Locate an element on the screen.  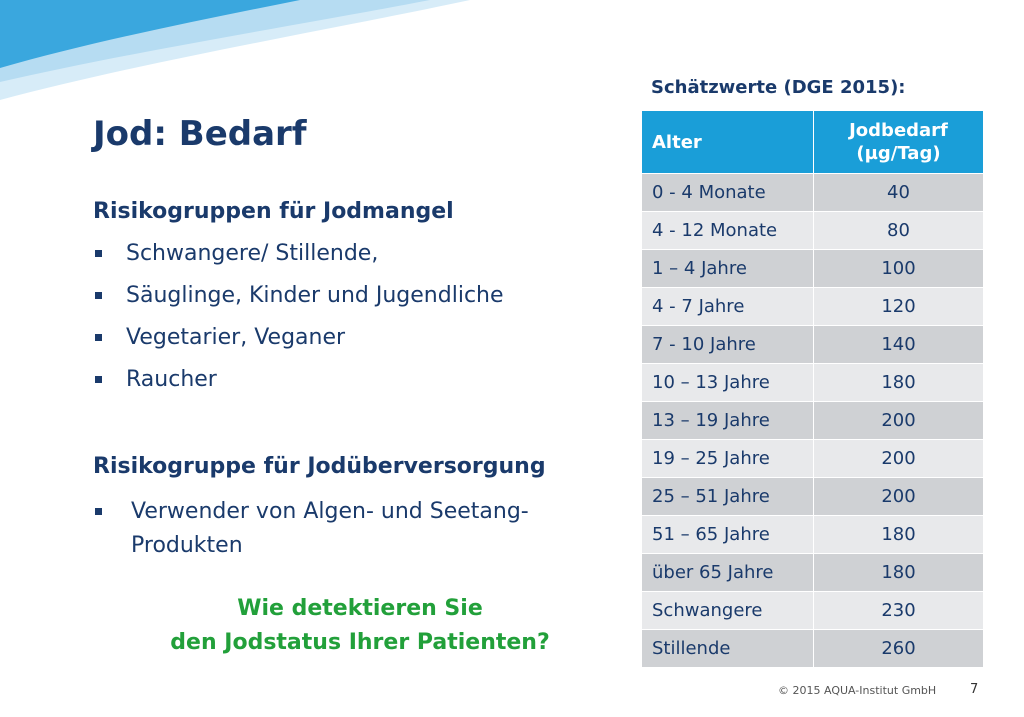
age-cell: Stillende is located at coordinates (727, 648).